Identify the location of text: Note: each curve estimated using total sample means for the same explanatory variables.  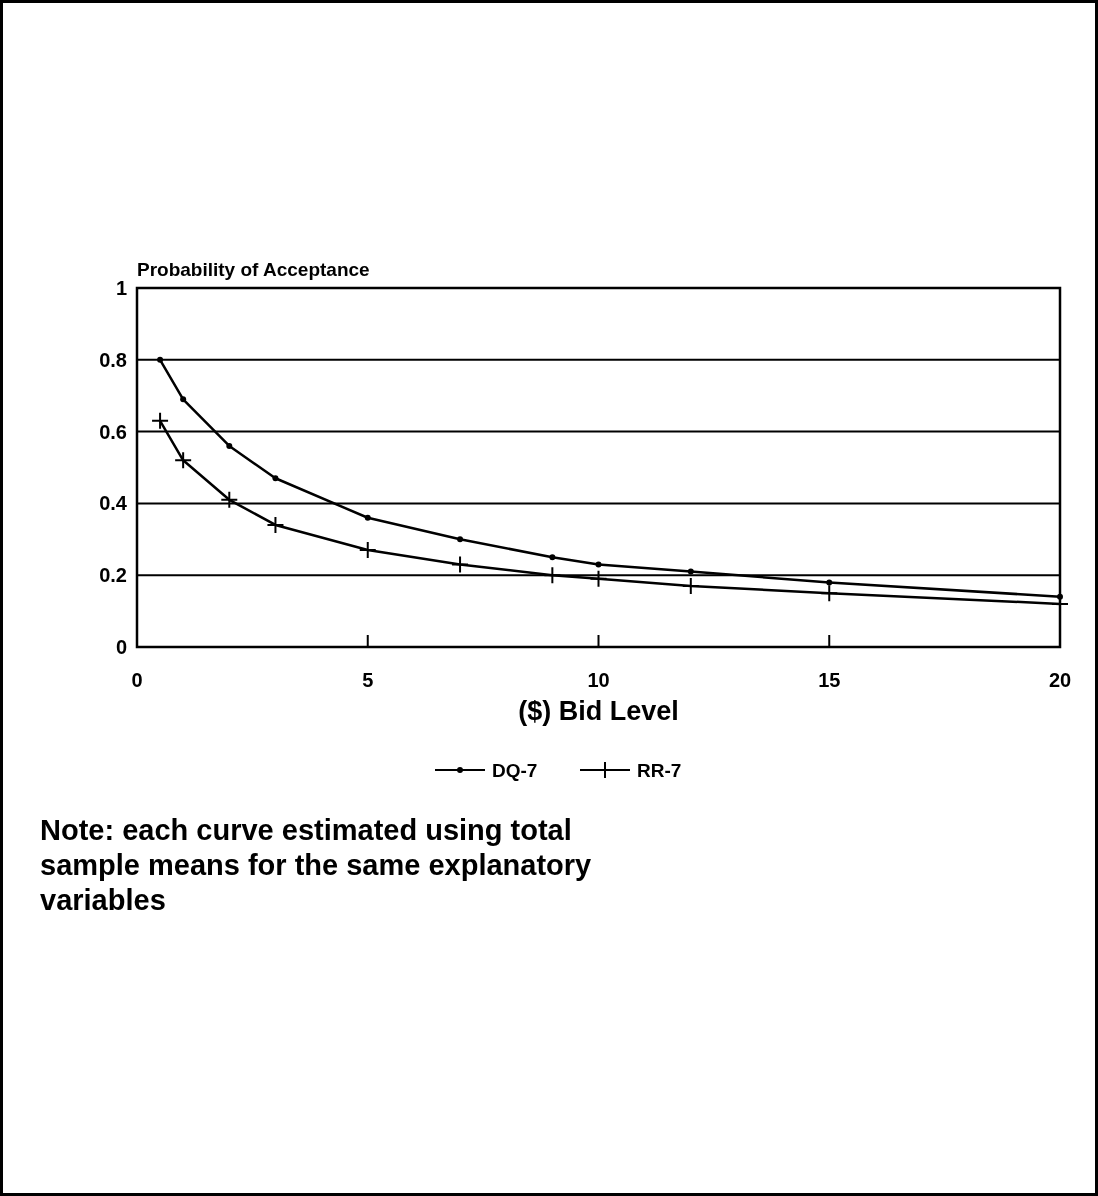
(316, 865).